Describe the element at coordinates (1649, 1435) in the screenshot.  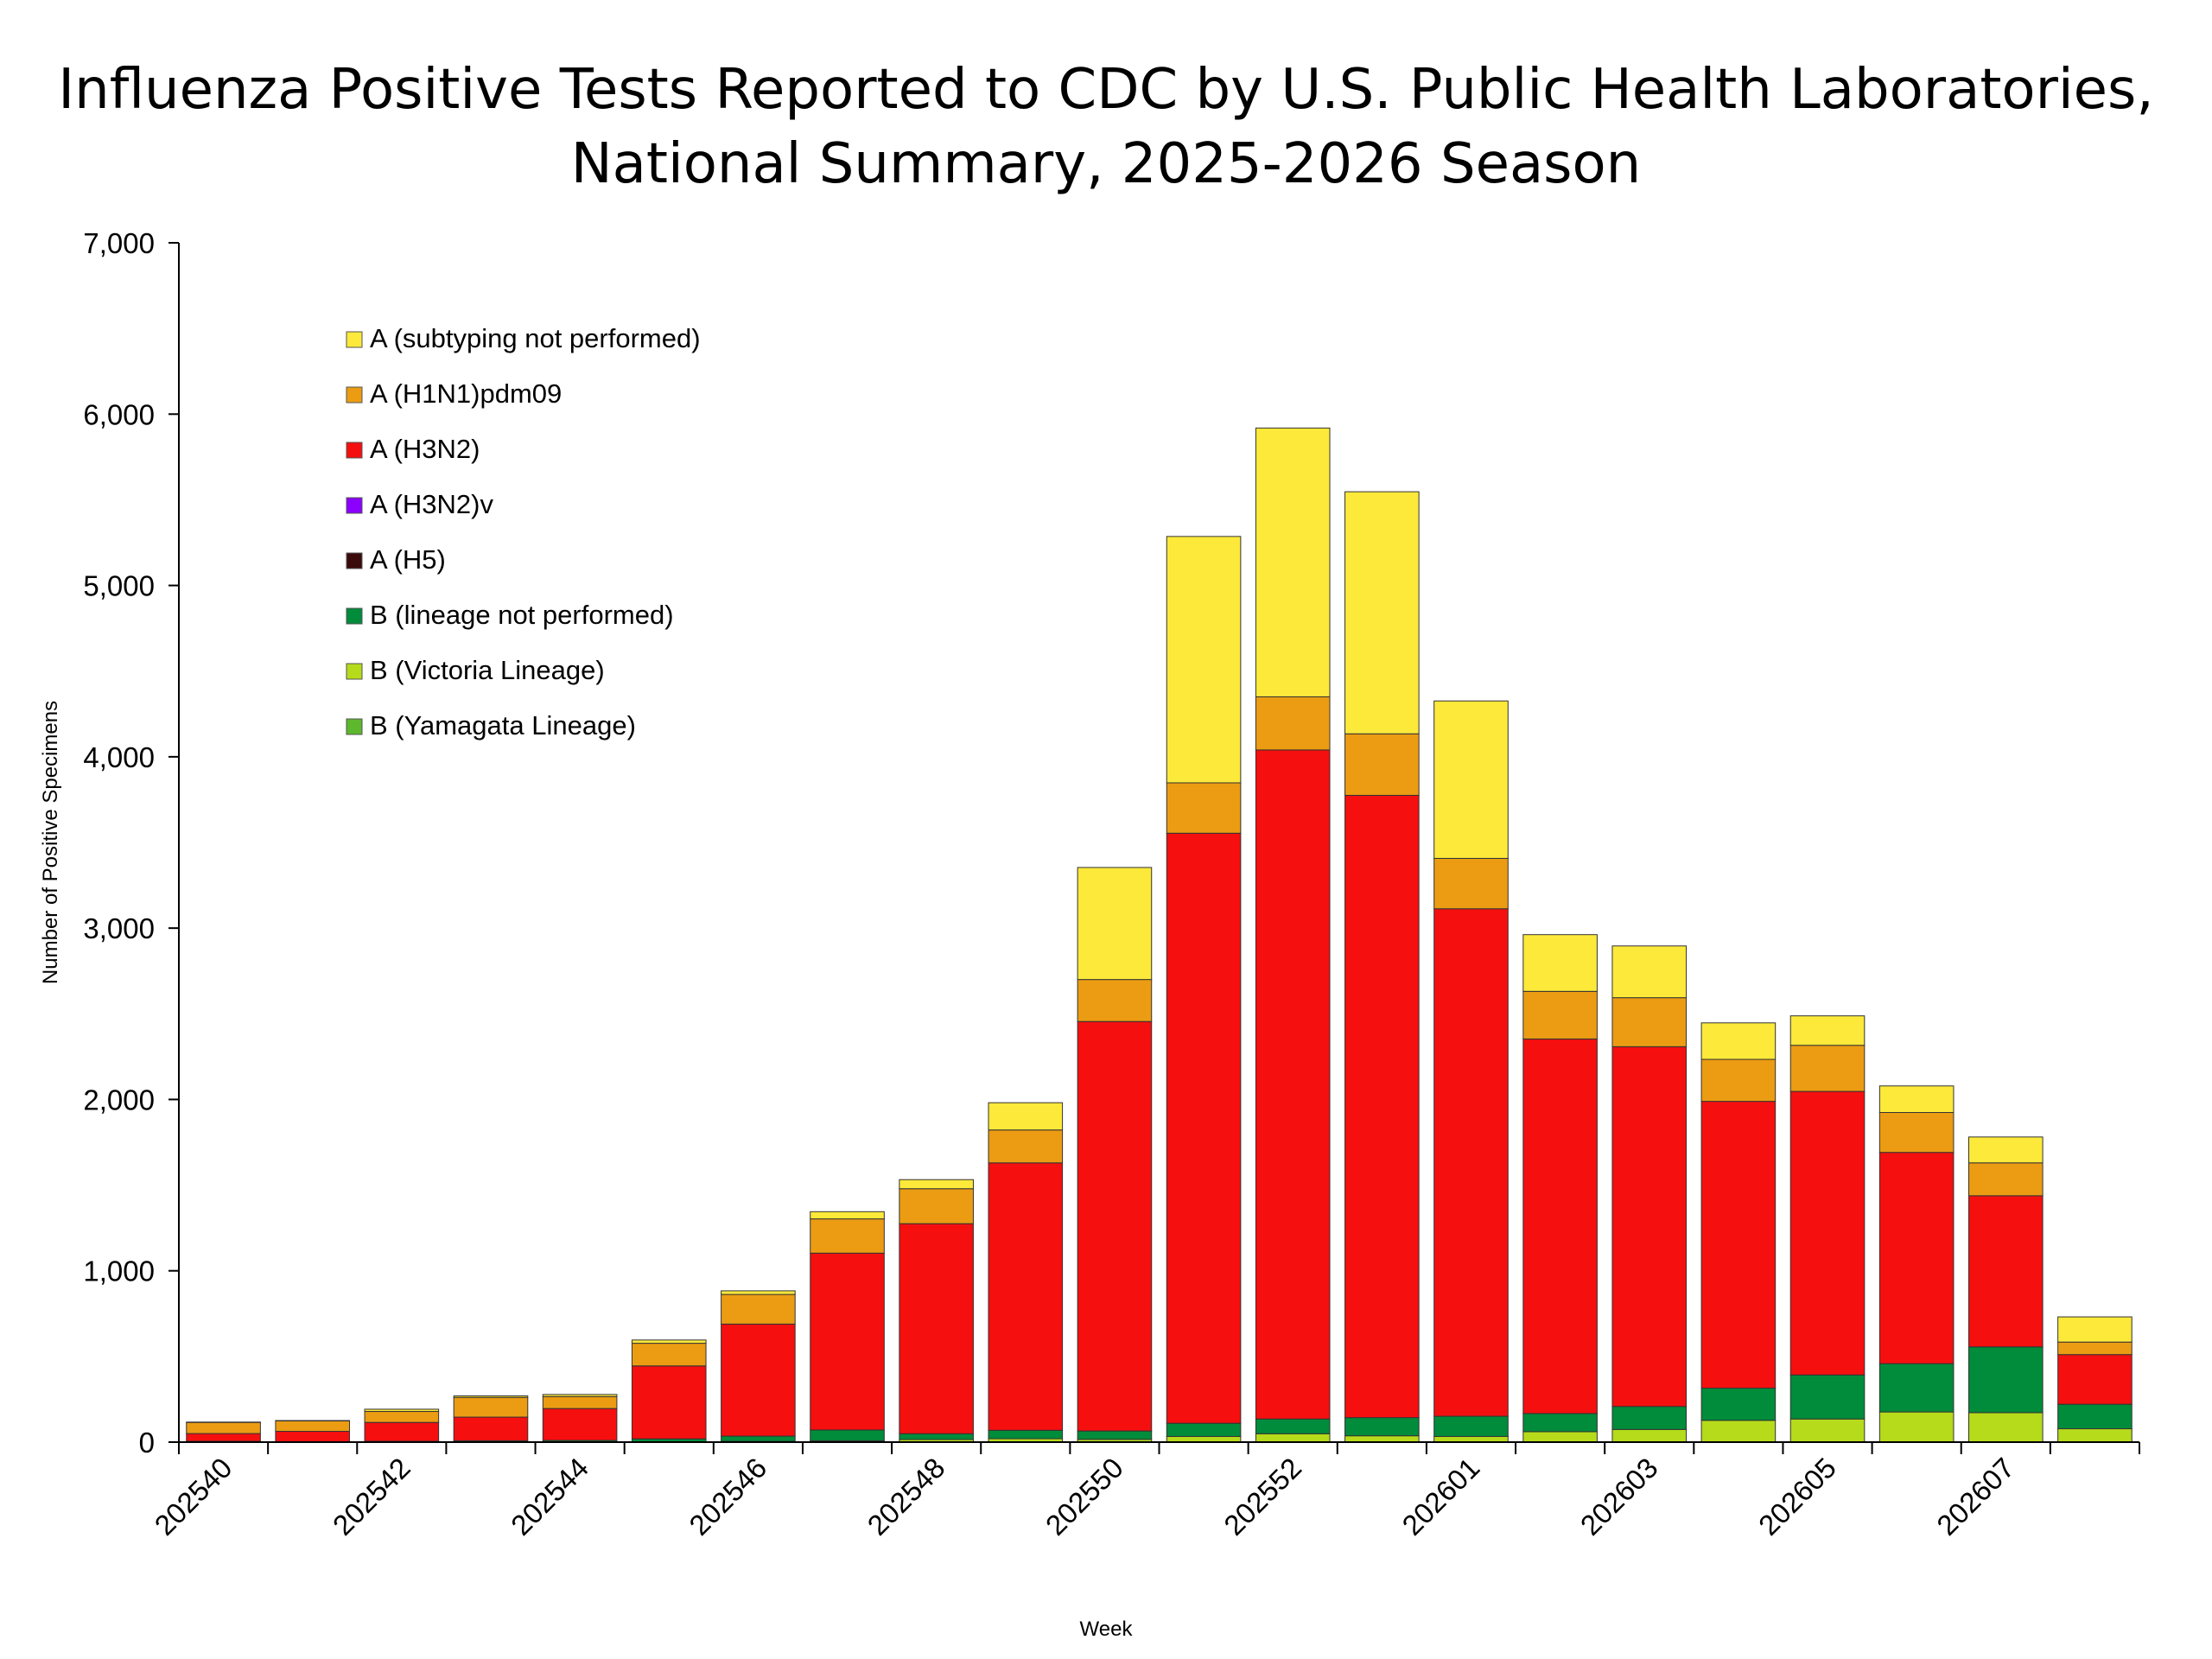
I see `bar-202603-b-victoria-lineage-` at that location.